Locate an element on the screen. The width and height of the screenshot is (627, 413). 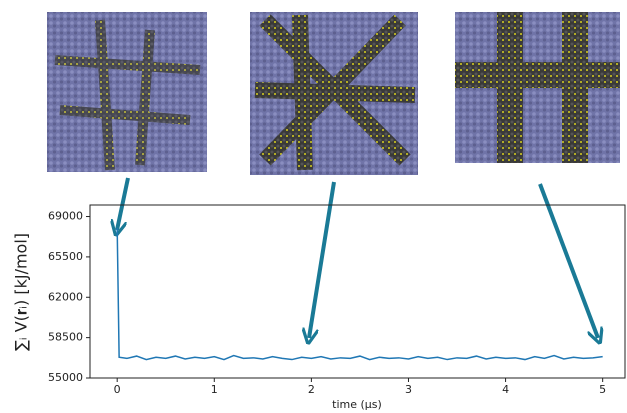
x-tick-label: 3 is located at coordinates (408, 389).